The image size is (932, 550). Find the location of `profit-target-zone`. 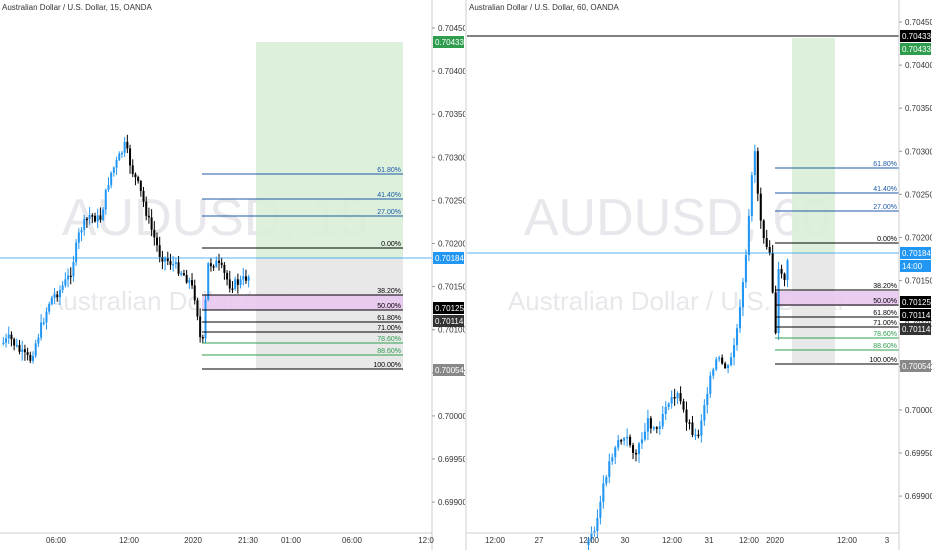

profit-target-zone is located at coordinates (813, 146).